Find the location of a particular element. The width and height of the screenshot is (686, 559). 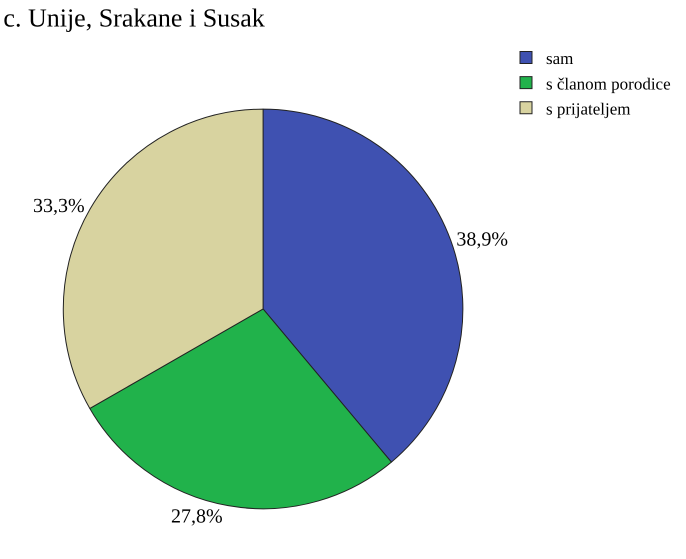

data-label: 27,8% is located at coordinates (196, 516).